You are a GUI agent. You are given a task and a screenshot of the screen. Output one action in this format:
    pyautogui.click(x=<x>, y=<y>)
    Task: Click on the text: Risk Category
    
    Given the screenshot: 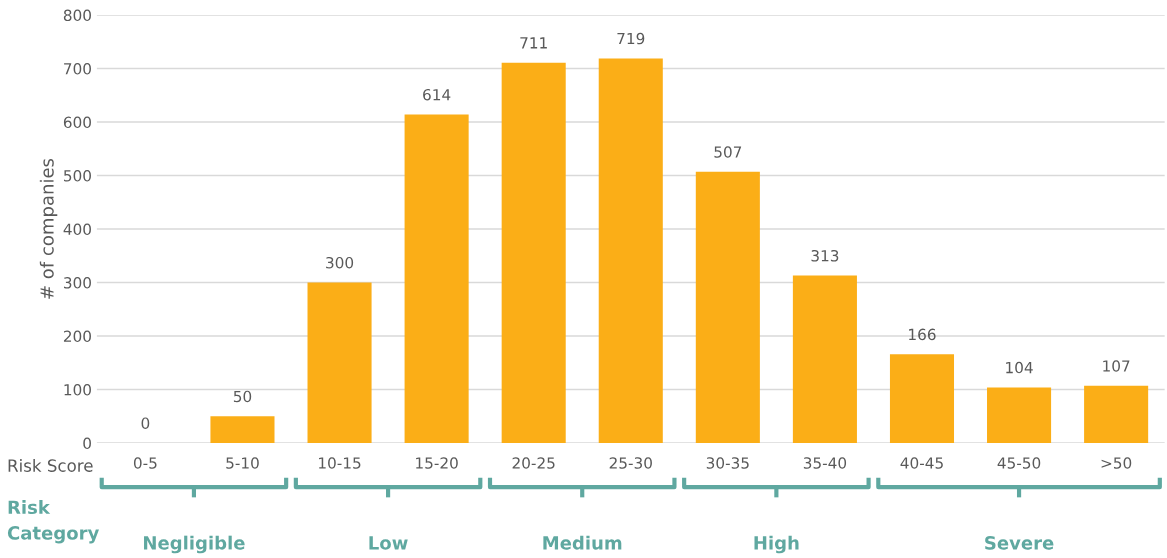 What is the action you would take?
    pyautogui.click(x=53, y=522)
    